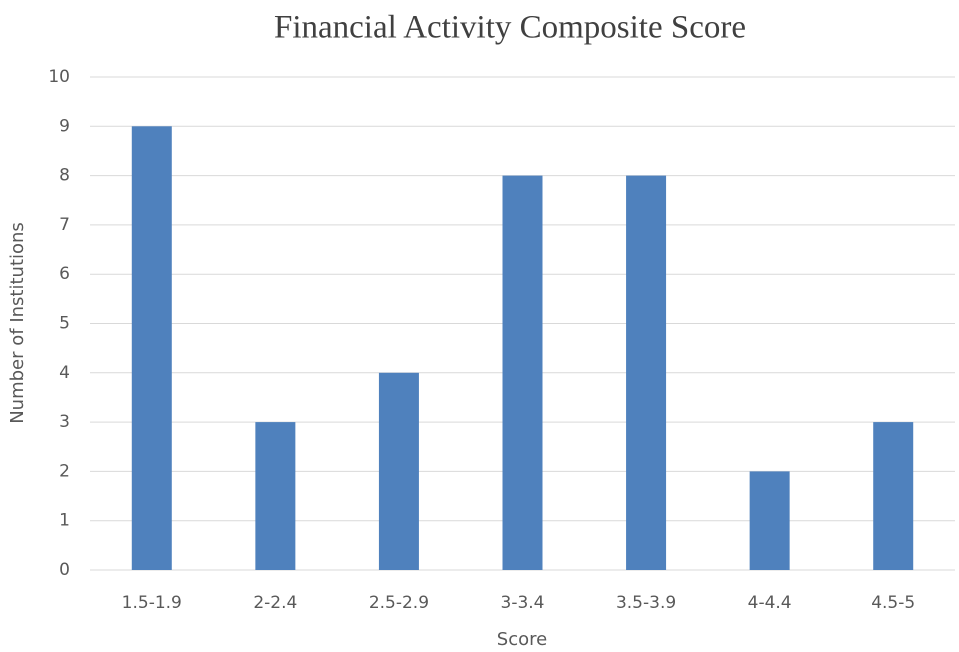 The image size is (959, 652). What do you see at coordinates (64, 422) in the screenshot?
I see `y-tick-label: 3` at bounding box center [64, 422].